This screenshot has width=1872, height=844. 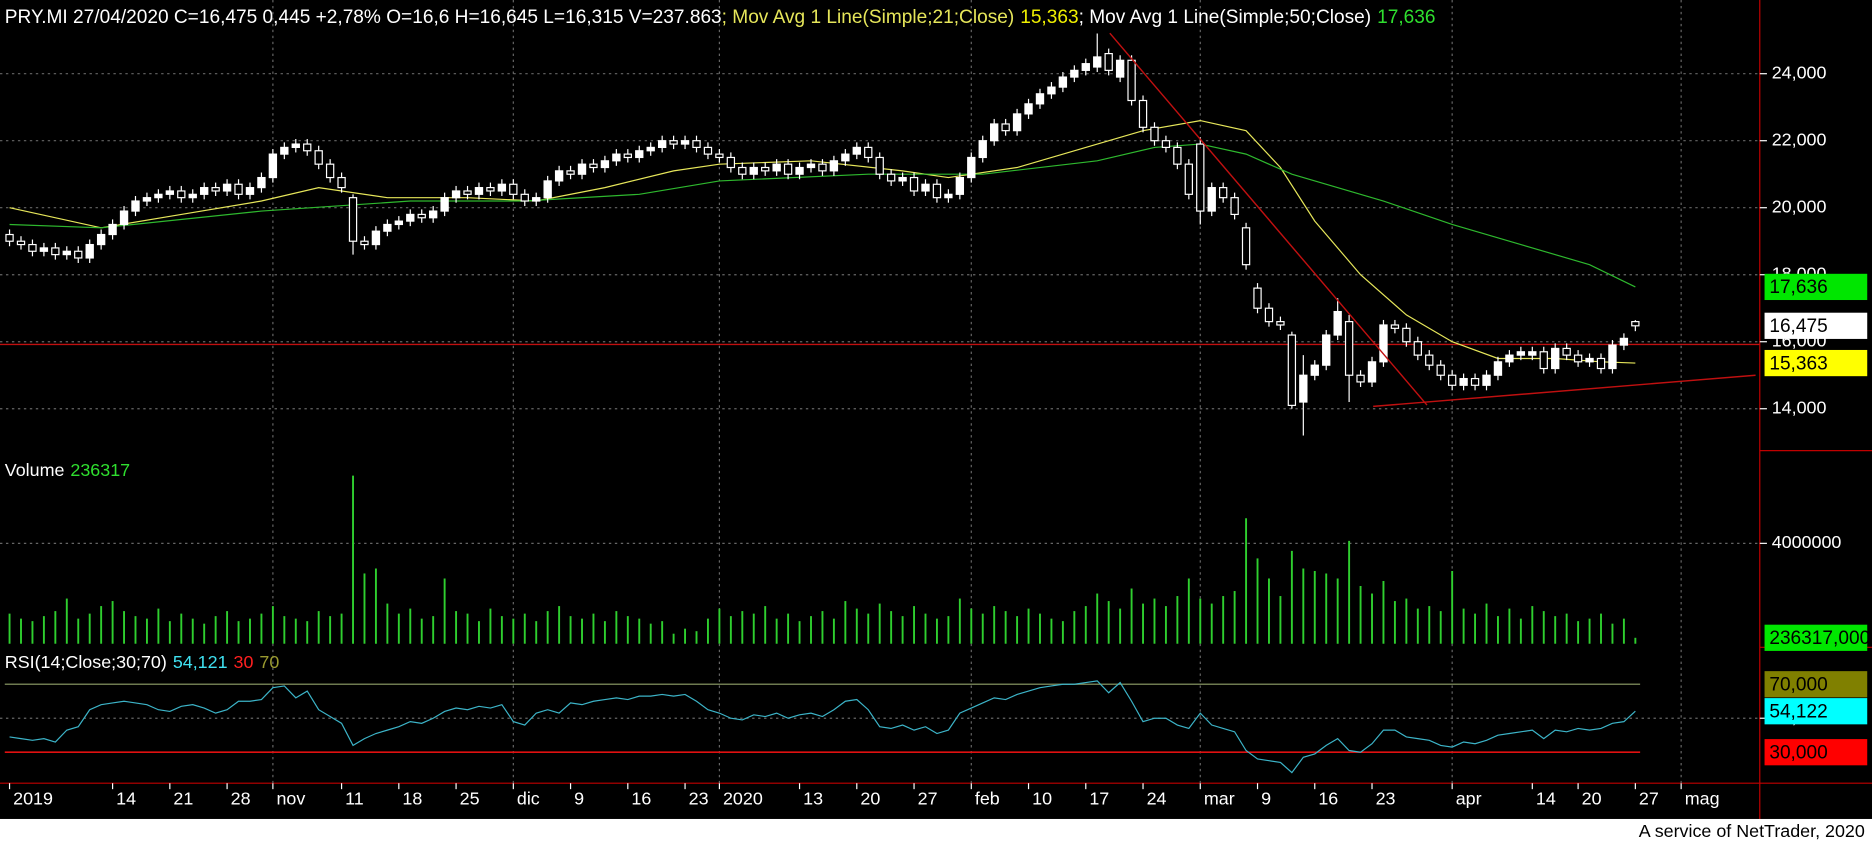 What do you see at coordinates (1564, 391) in the screenshot?
I see `trendline` at bounding box center [1564, 391].